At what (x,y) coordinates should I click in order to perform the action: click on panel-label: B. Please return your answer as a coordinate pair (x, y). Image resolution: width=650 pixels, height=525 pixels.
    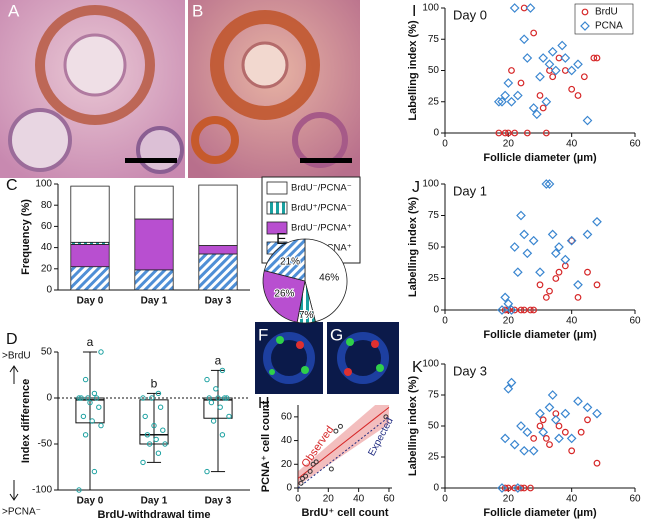
    Looking at the image, I should click on (197, 10).